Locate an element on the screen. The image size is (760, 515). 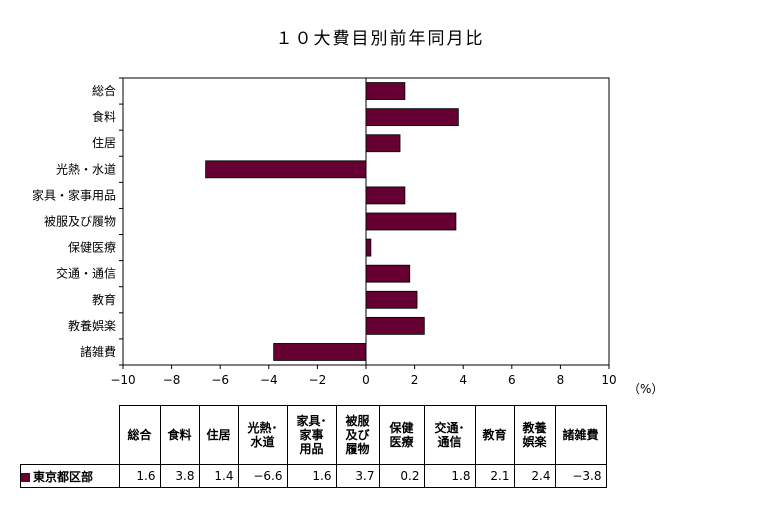
header-text: 通信 is located at coordinates (449, 442).